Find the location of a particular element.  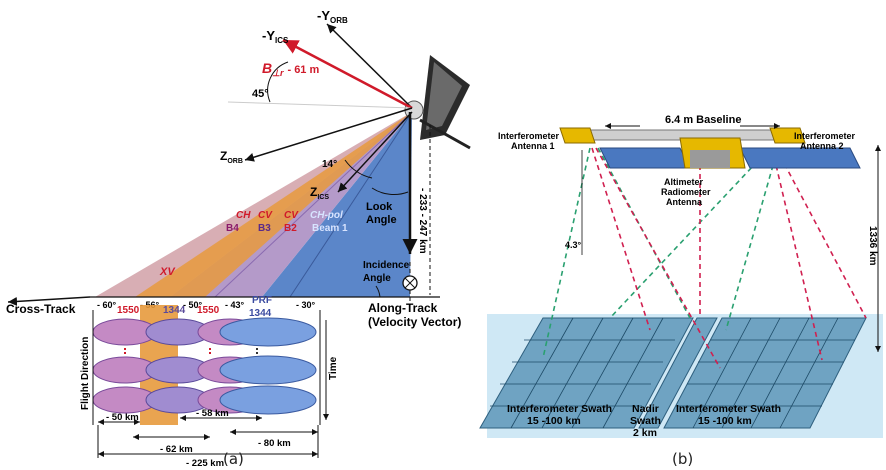

altimeter-label-2: Radiometer is located at coordinates (686, 192).